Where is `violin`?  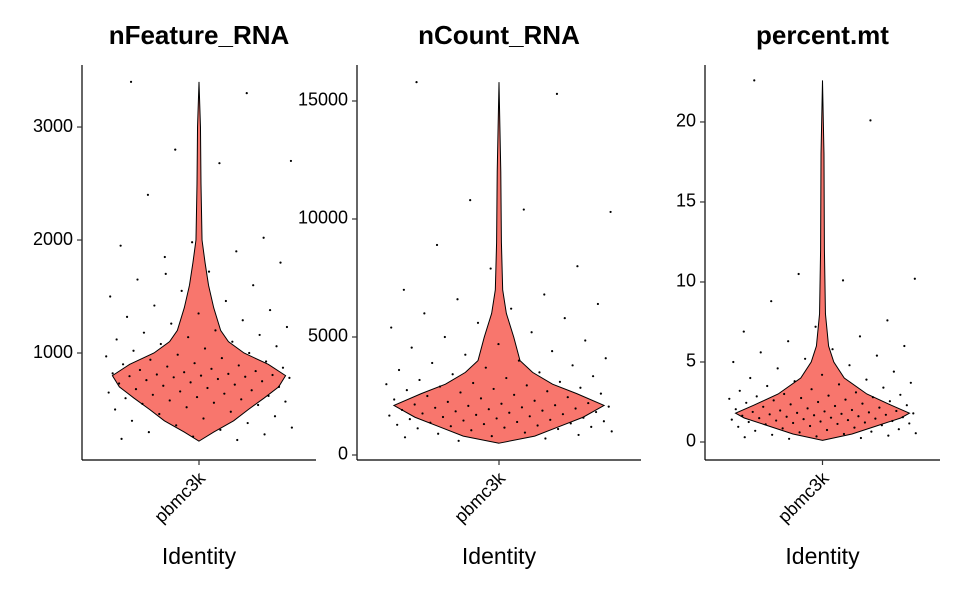 violin is located at coordinates (199, 261).